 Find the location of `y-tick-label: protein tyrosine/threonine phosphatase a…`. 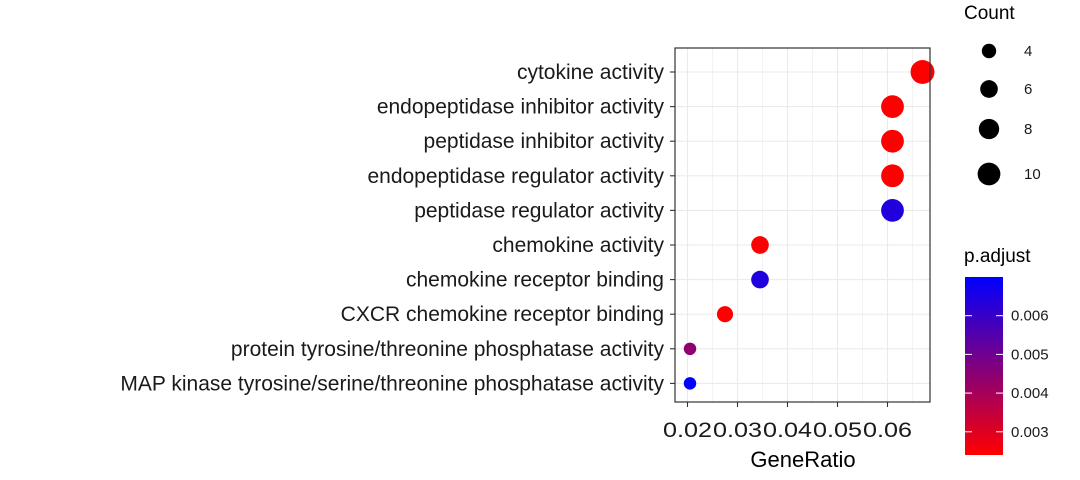

y-tick-label: protein tyrosine/threonine phosphatase a… is located at coordinates (448, 349).